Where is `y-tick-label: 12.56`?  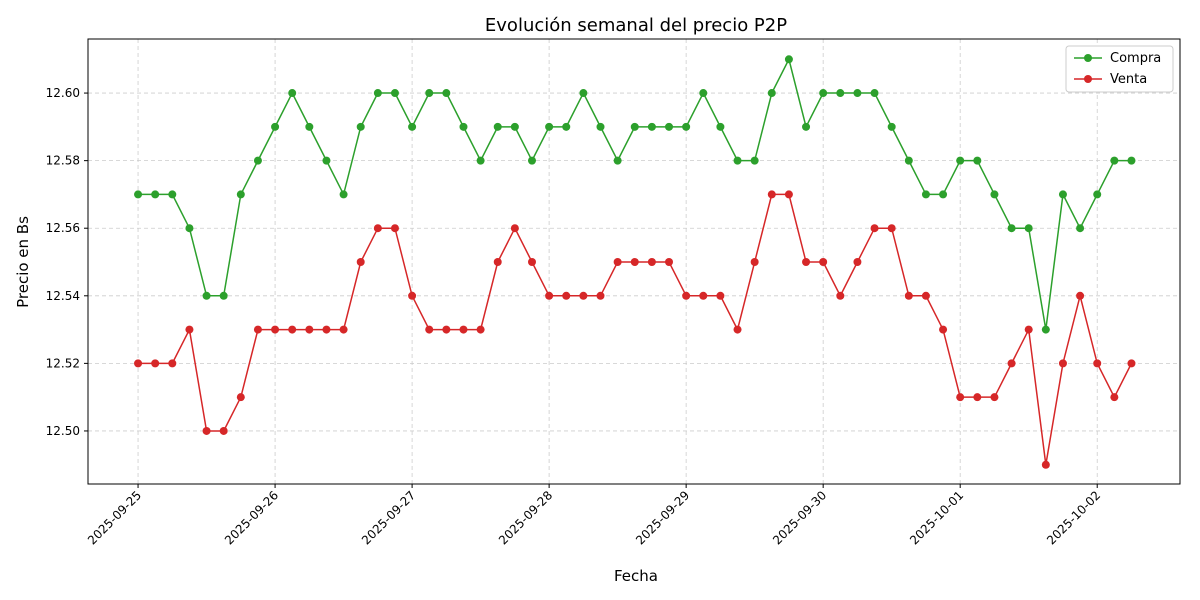
y-tick-label: 12.56 is located at coordinates (63, 228).